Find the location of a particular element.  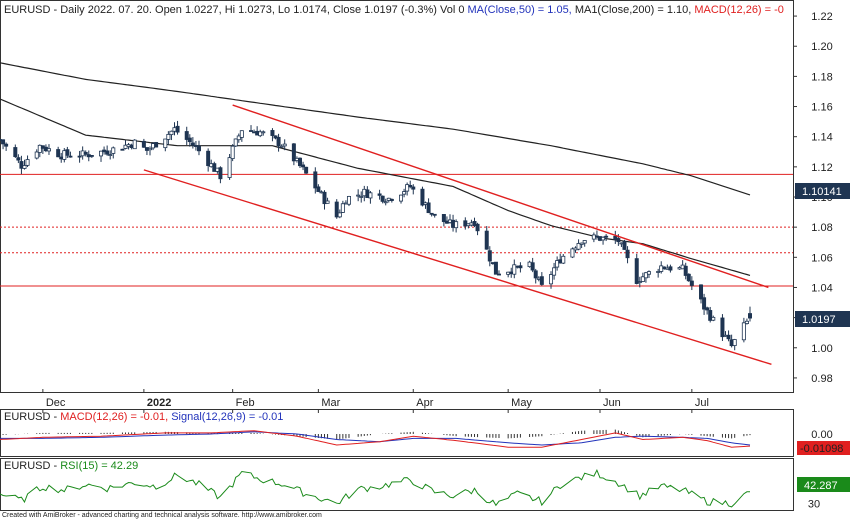

x-tick-label: Jul is located at coordinates (702, 403).